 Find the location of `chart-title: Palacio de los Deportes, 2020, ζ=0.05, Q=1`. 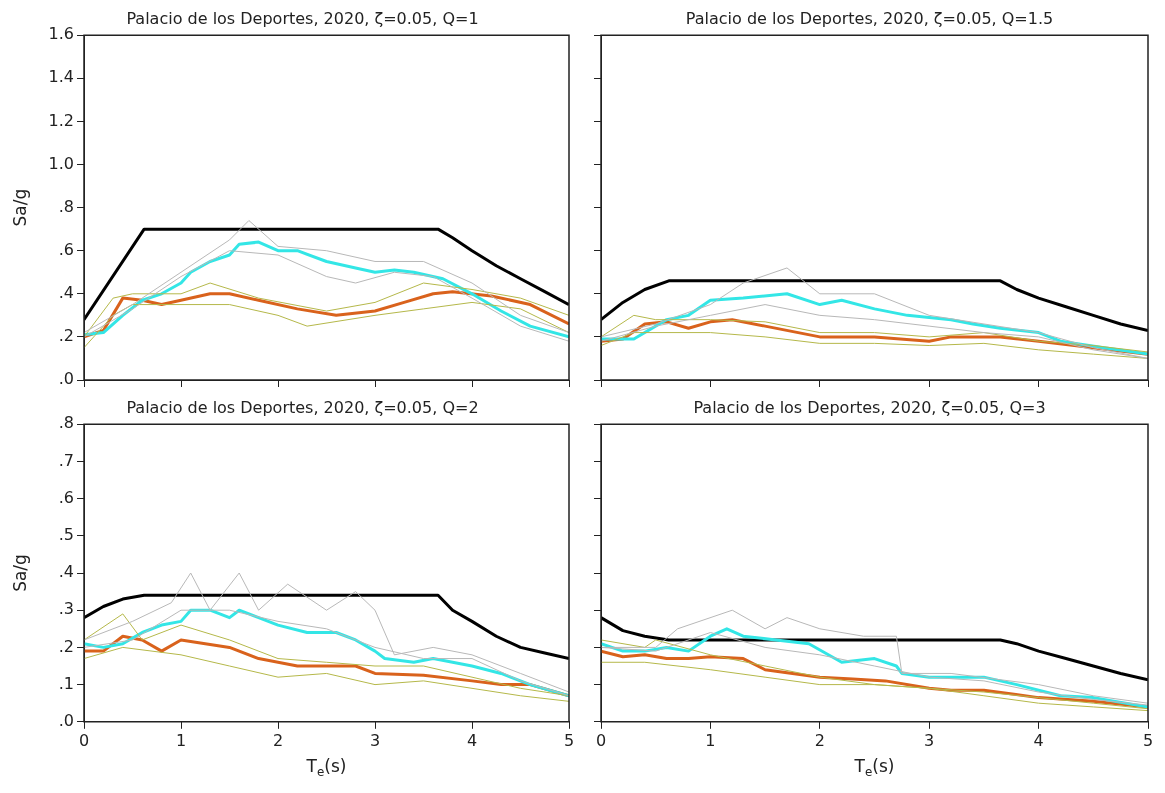

chart-title: Palacio de los Deportes, 2020, ζ=0.05, Q=1 is located at coordinates (302, 18).